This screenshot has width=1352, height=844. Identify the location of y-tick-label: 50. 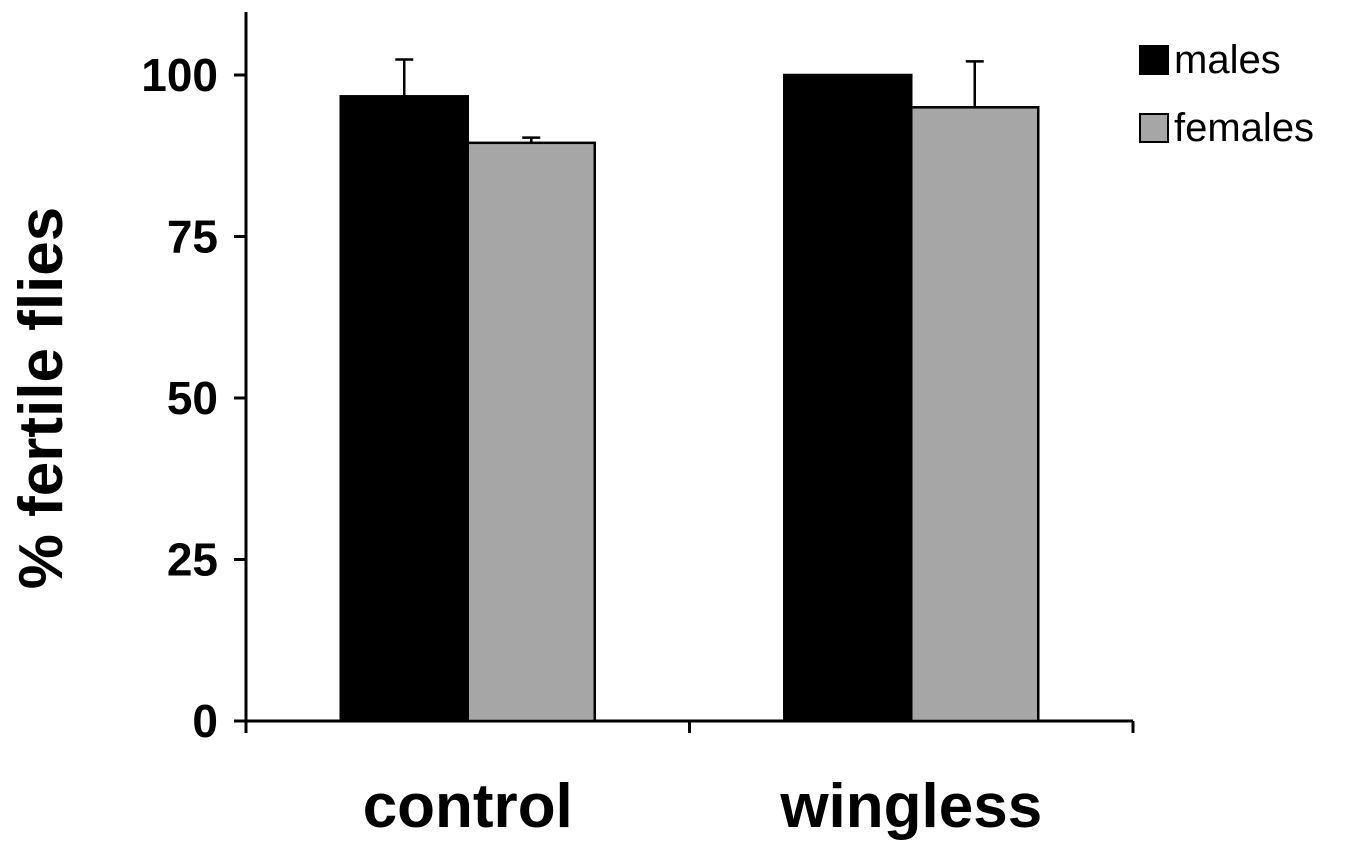
(192, 398).